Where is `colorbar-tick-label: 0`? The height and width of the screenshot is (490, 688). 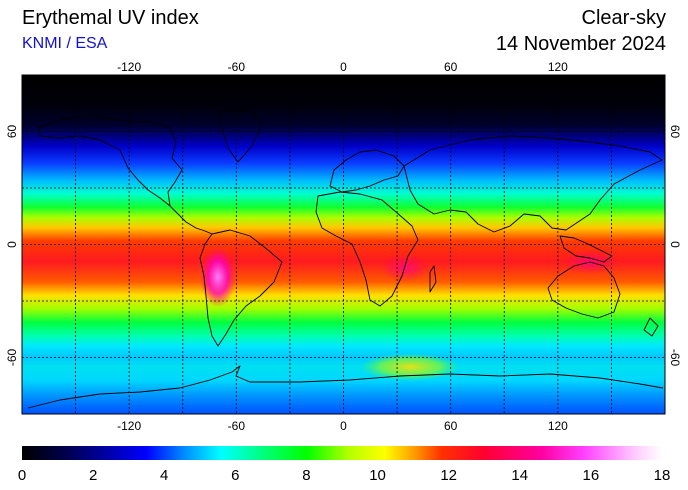 colorbar-tick-label: 0 is located at coordinates (22, 475).